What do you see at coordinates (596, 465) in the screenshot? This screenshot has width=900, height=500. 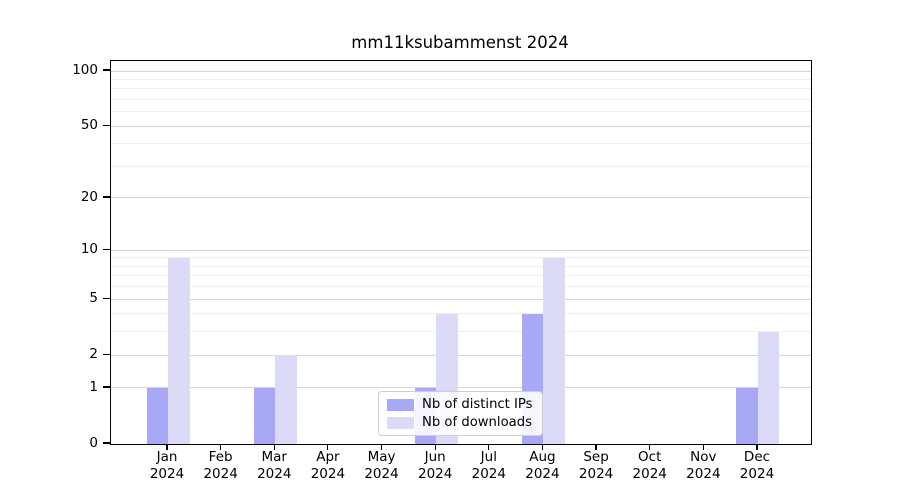 I see `x-tick-label: Sep 2024` at bounding box center [596, 465].